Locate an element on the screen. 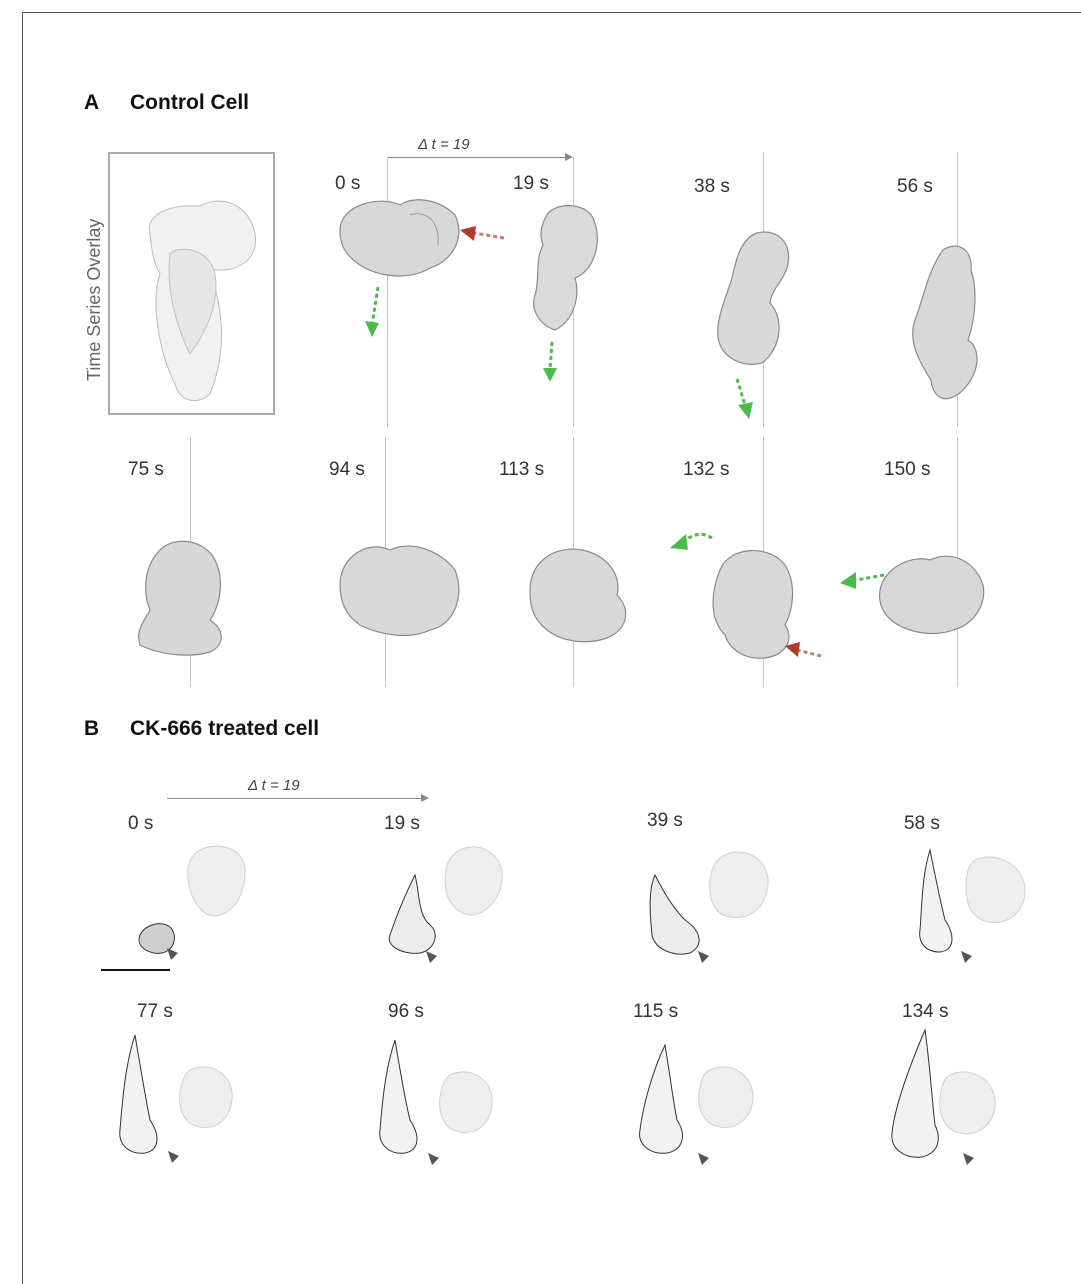 Image resolution: width=1081 pixels, height=1284 pixels. panel-b-time-arrow is located at coordinates (294, 798).